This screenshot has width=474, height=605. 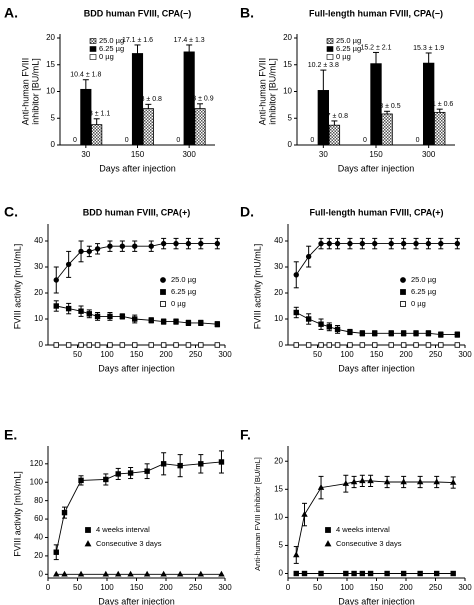 What do you see at coordinates (85, 75) in the screenshot?
I see `value-label: 10.4 ± 1.8` at bounding box center [85, 75].